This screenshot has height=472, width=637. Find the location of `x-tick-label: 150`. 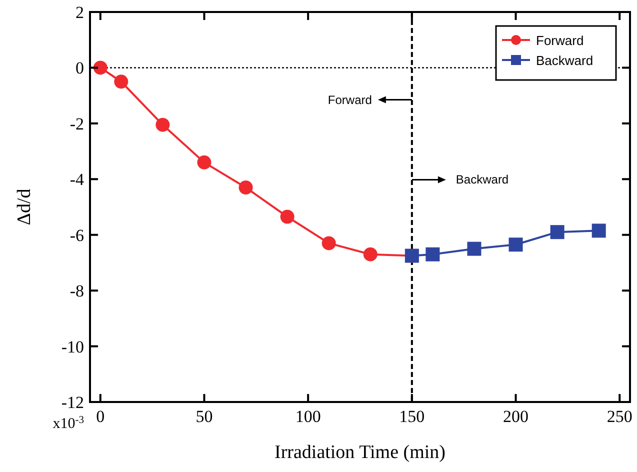

x-tick-label: 150 is located at coordinates (412, 416).